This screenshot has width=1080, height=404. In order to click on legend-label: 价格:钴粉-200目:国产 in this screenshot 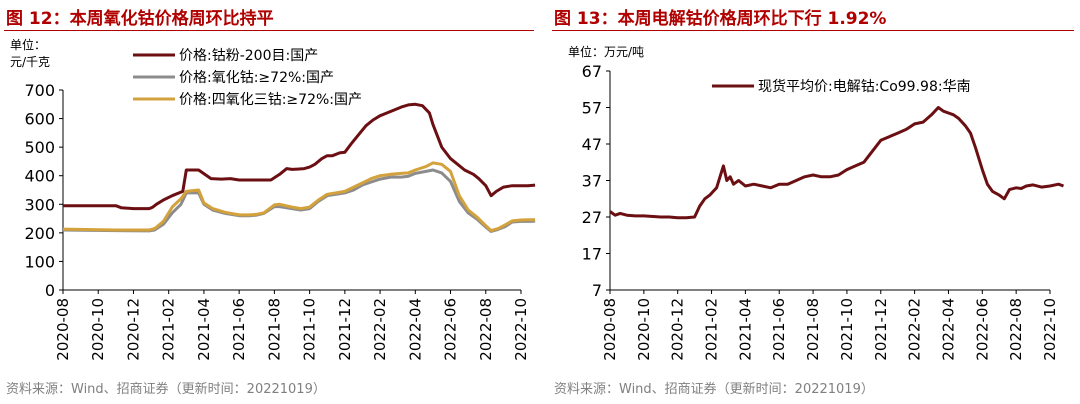, I will do `click(248, 56)`.